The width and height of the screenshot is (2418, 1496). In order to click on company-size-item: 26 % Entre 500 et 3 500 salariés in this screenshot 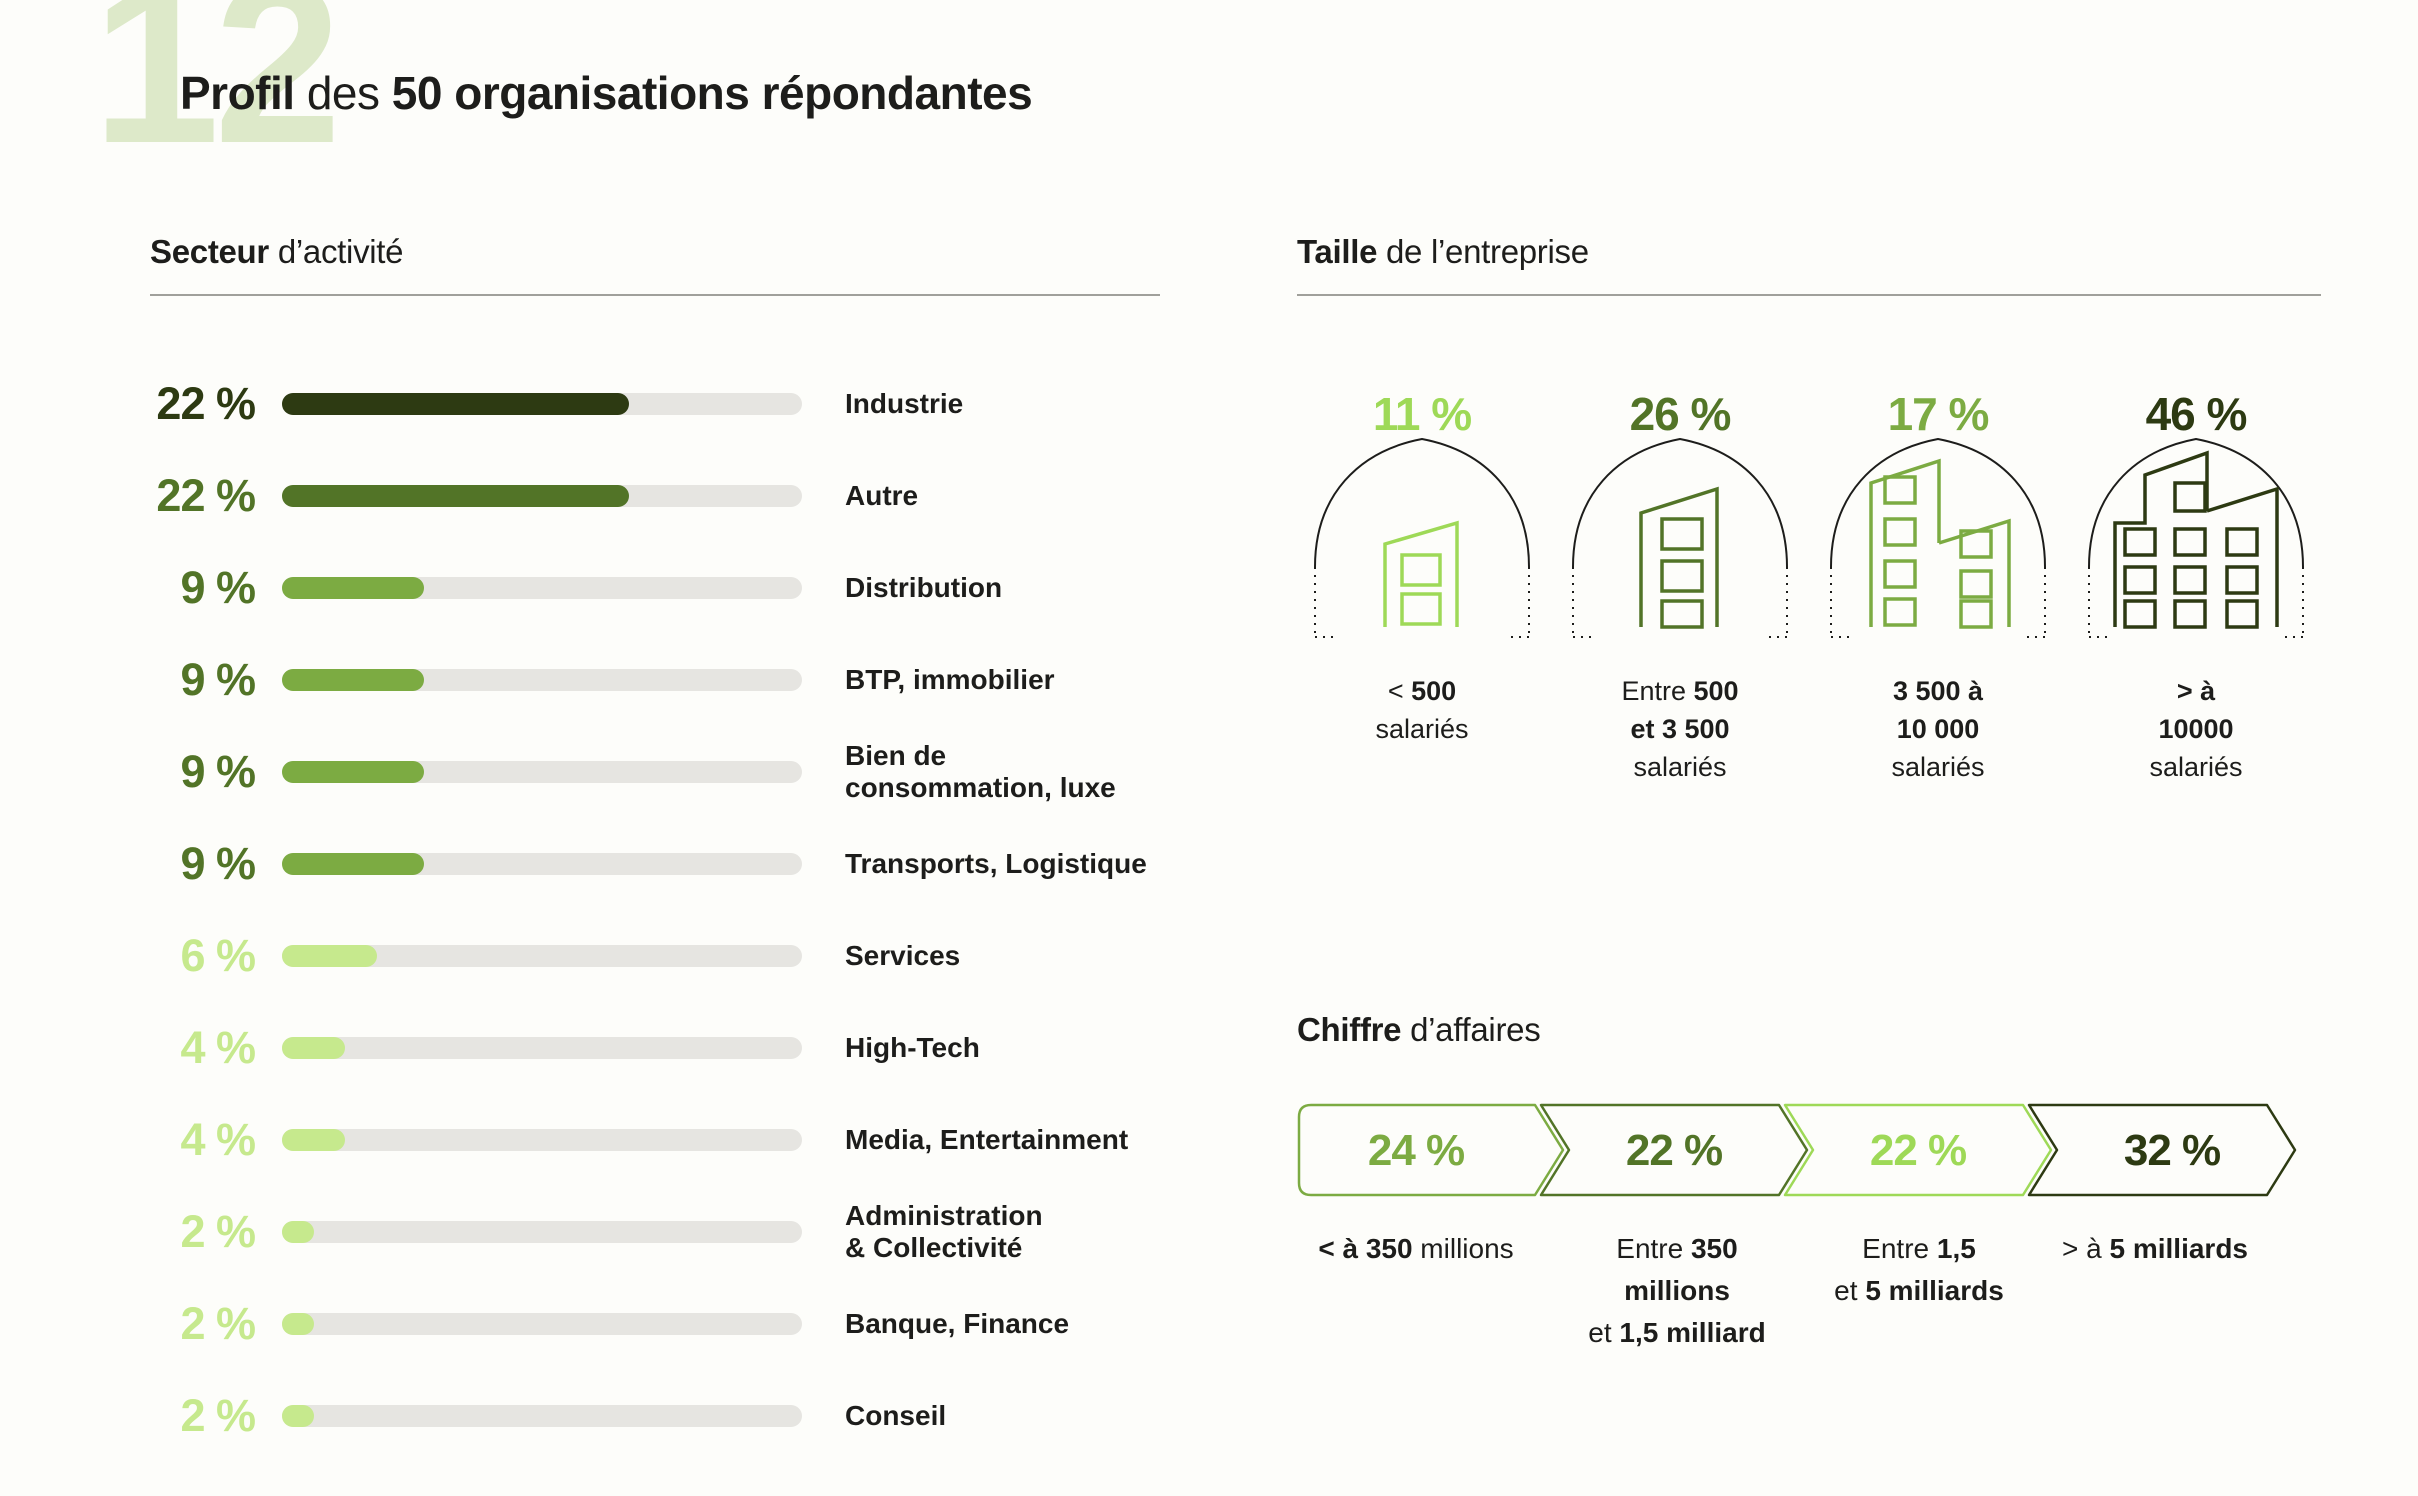, I will do `click(1680, 588)`.